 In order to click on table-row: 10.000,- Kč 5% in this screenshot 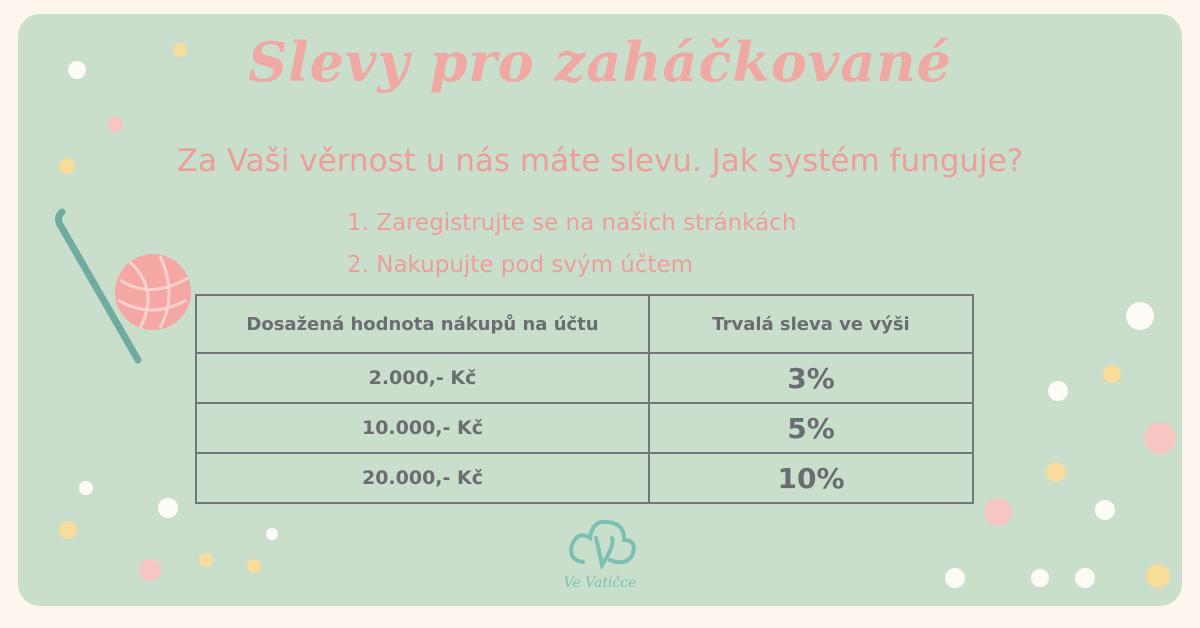, I will do `click(584, 428)`.